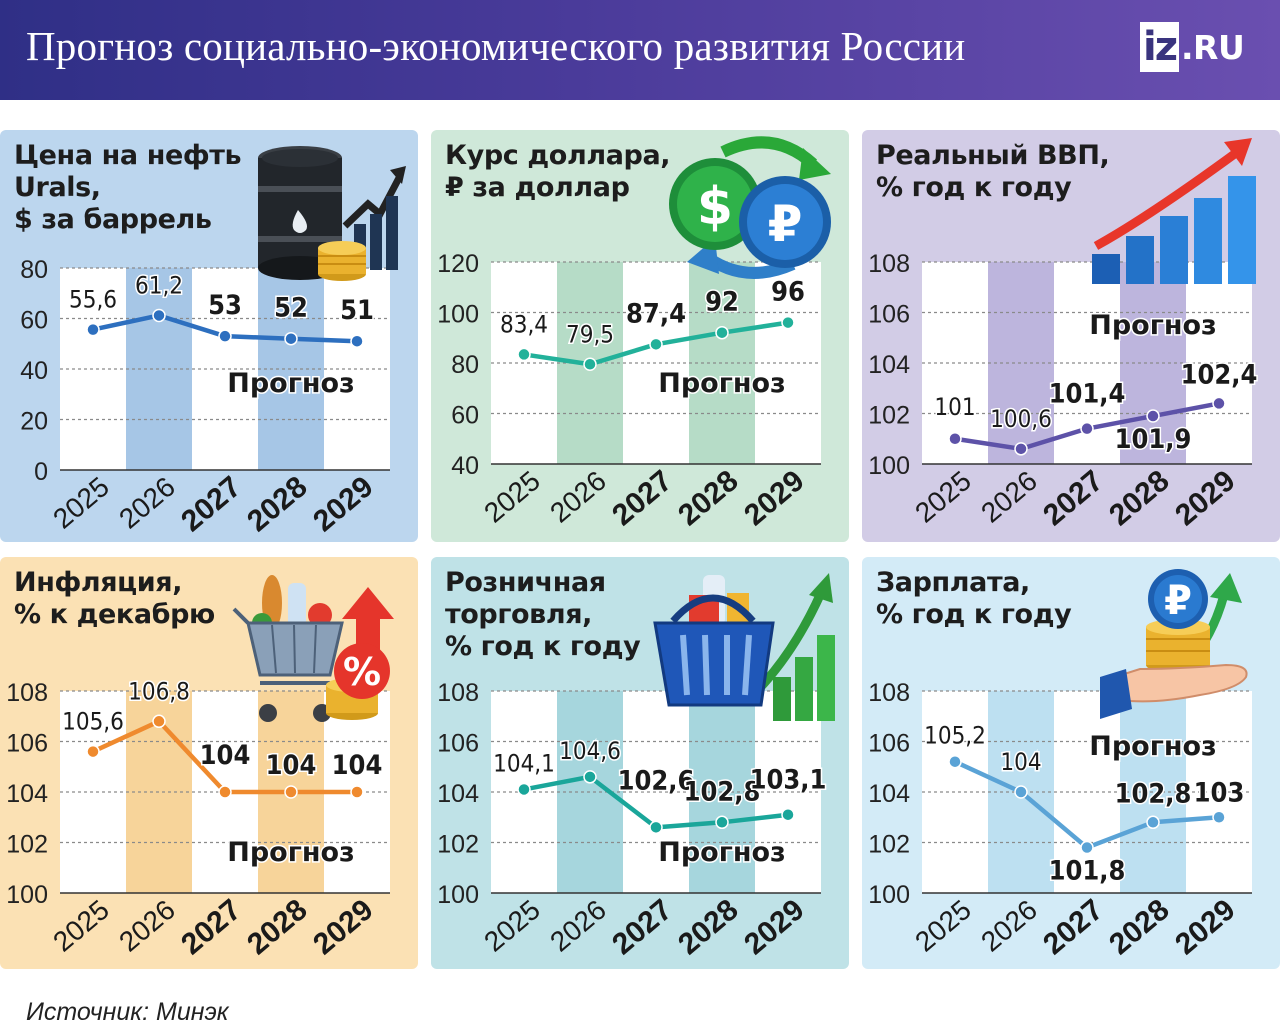  Describe the element at coordinates (788, 292) in the screenshot. I see `data-label-2029: 96` at that location.